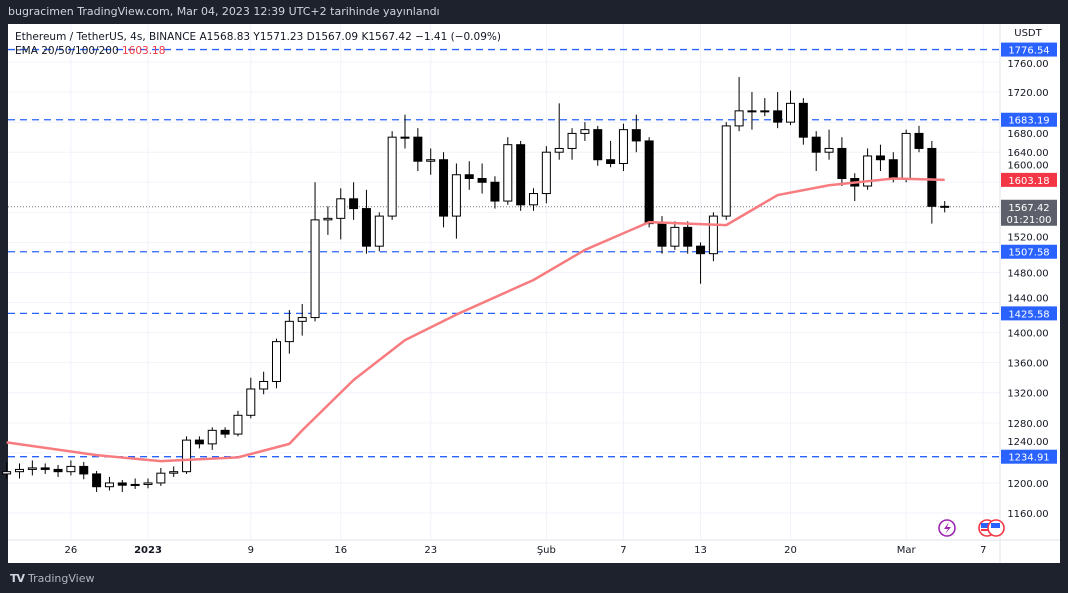  I want to click on ema-legend: EMA 20/50/100/200 1603.18, so click(258, 51).